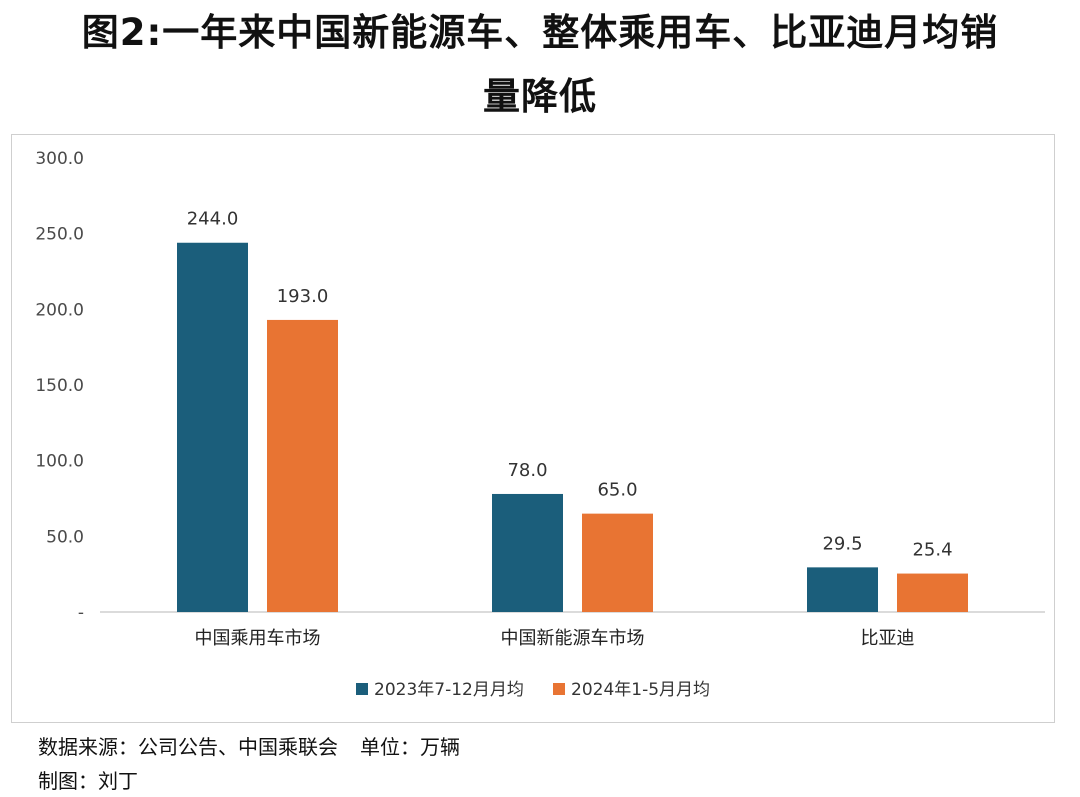 This screenshot has width=1080, height=797. I want to click on x-category-label: 中国乘用车市场, so click(258, 638).